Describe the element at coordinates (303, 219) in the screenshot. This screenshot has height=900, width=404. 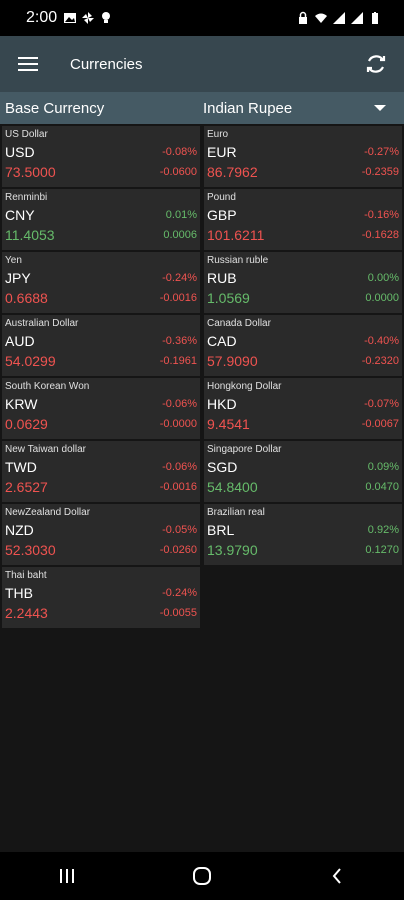
I see `currency-card-gbp: Pound GBP -0.16% 101.6211 -0.1628` at that location.